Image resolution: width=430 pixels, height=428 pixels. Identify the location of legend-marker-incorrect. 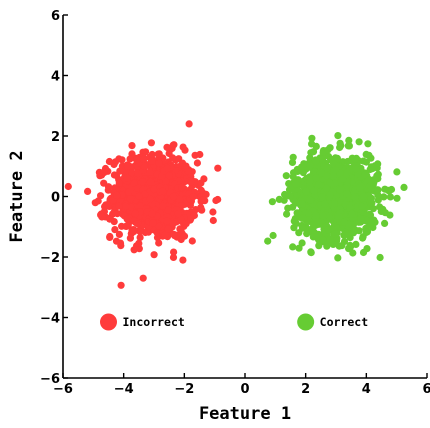
(108, 322).